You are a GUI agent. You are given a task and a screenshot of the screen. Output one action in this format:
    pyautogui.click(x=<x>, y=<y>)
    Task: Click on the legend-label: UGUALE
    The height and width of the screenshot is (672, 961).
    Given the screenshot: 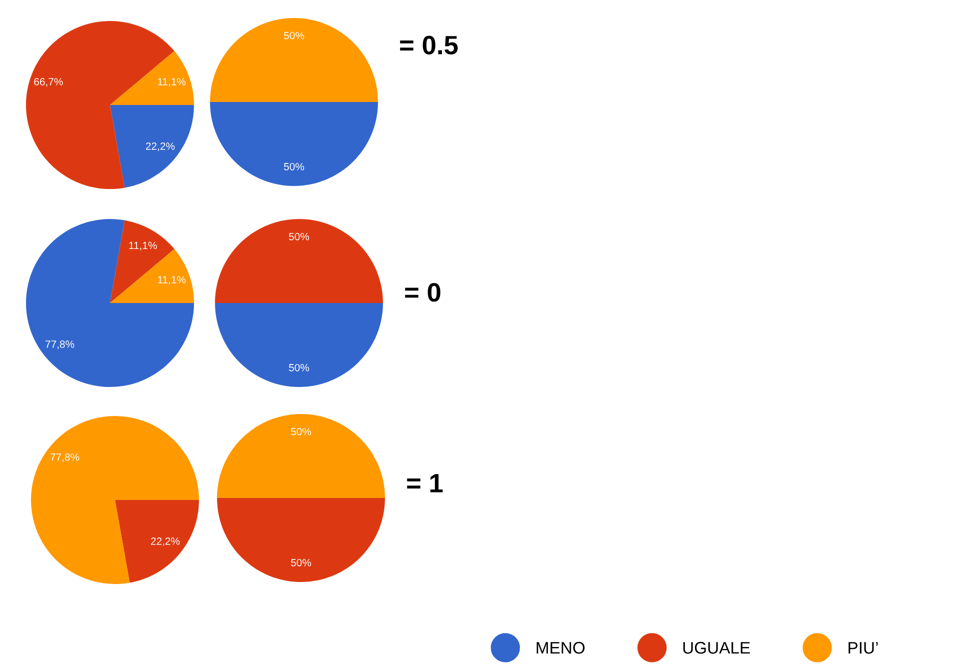 What is the action you would take?
    pyautogui.click(x=716, y=648)
    